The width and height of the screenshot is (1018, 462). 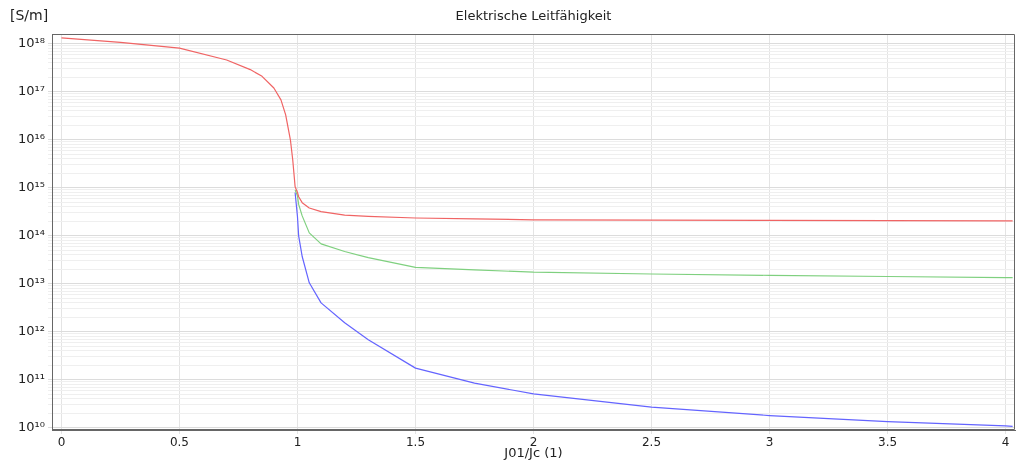 What do you see at coordinates (769, 442) in the screenshot?
I see `x-tick-label: 3` at bounding box center [769, 442].